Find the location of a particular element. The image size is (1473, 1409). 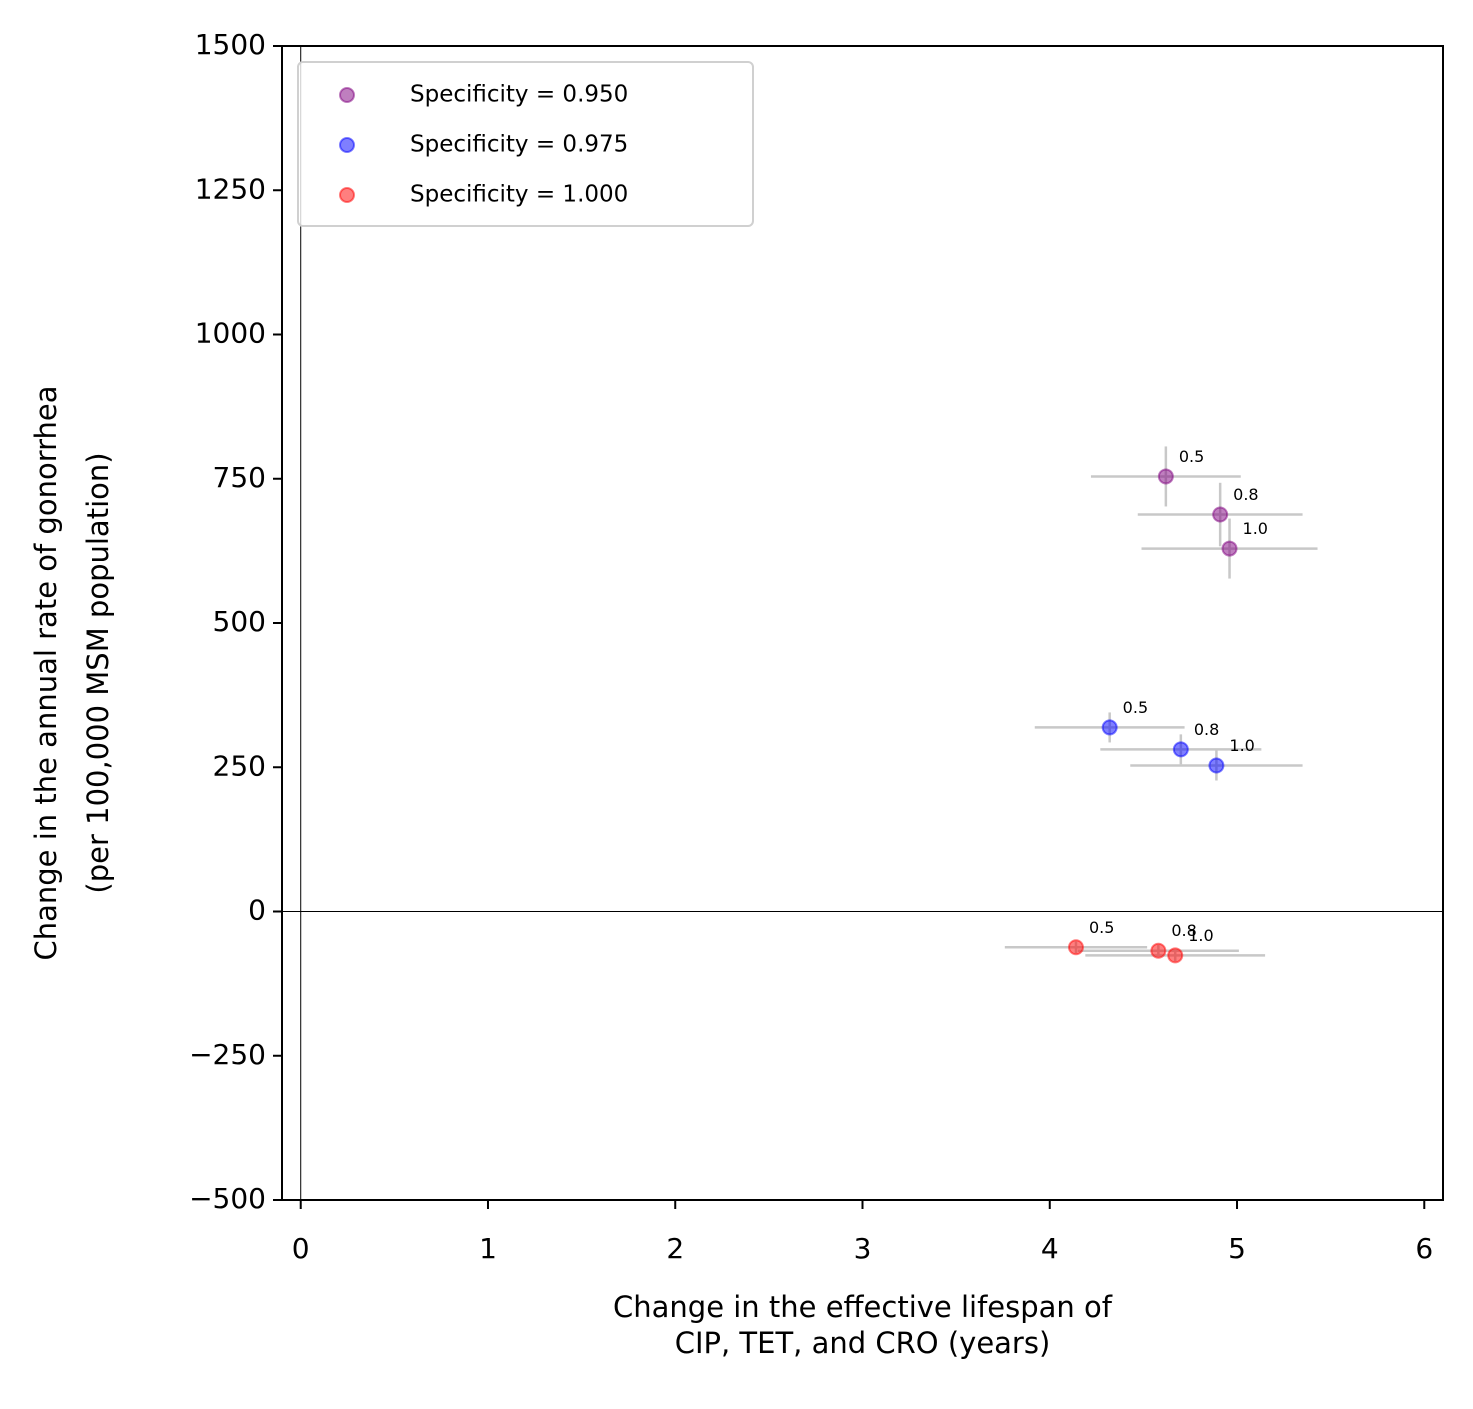

legend-label: Specificity = 1.000 is located at coordinates (519, 195).